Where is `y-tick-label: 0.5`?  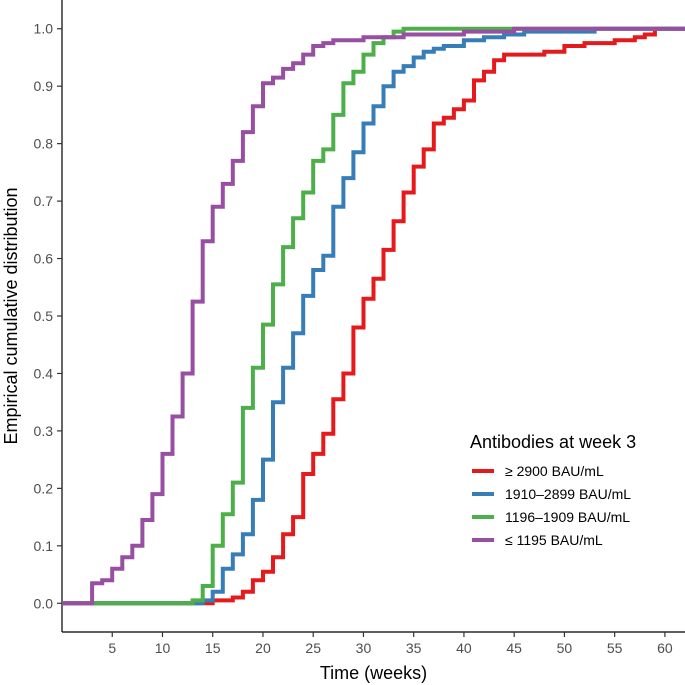 y-tick-label: 0.5 is located at coordinates (44, 316).